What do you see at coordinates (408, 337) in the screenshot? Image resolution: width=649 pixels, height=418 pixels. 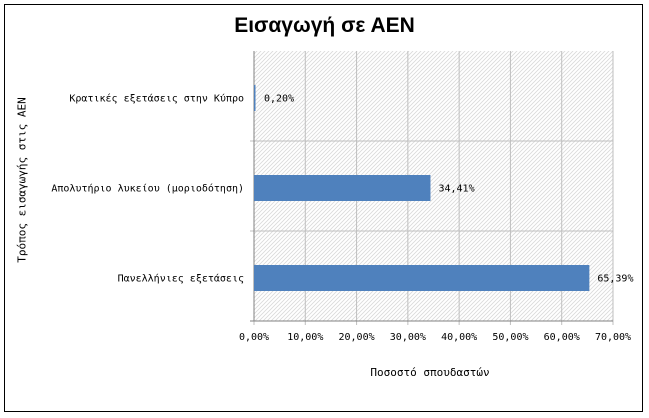 I see `x-tick-label: 30,00%` at bounding box center [408, 337].